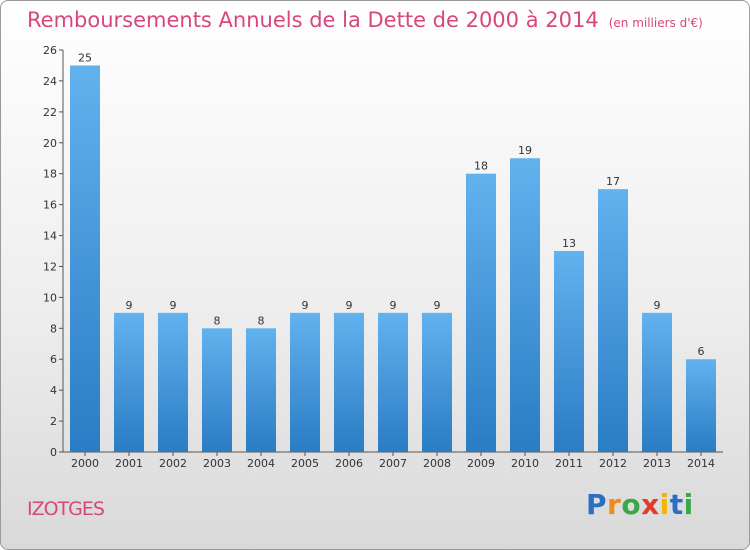 Image resolution: width=750 pixels, height=550 pixels. What do you see at coordinates (614, 504) in the screenshot?
I see `brand-letter: r` at bounding box center [614, 504].